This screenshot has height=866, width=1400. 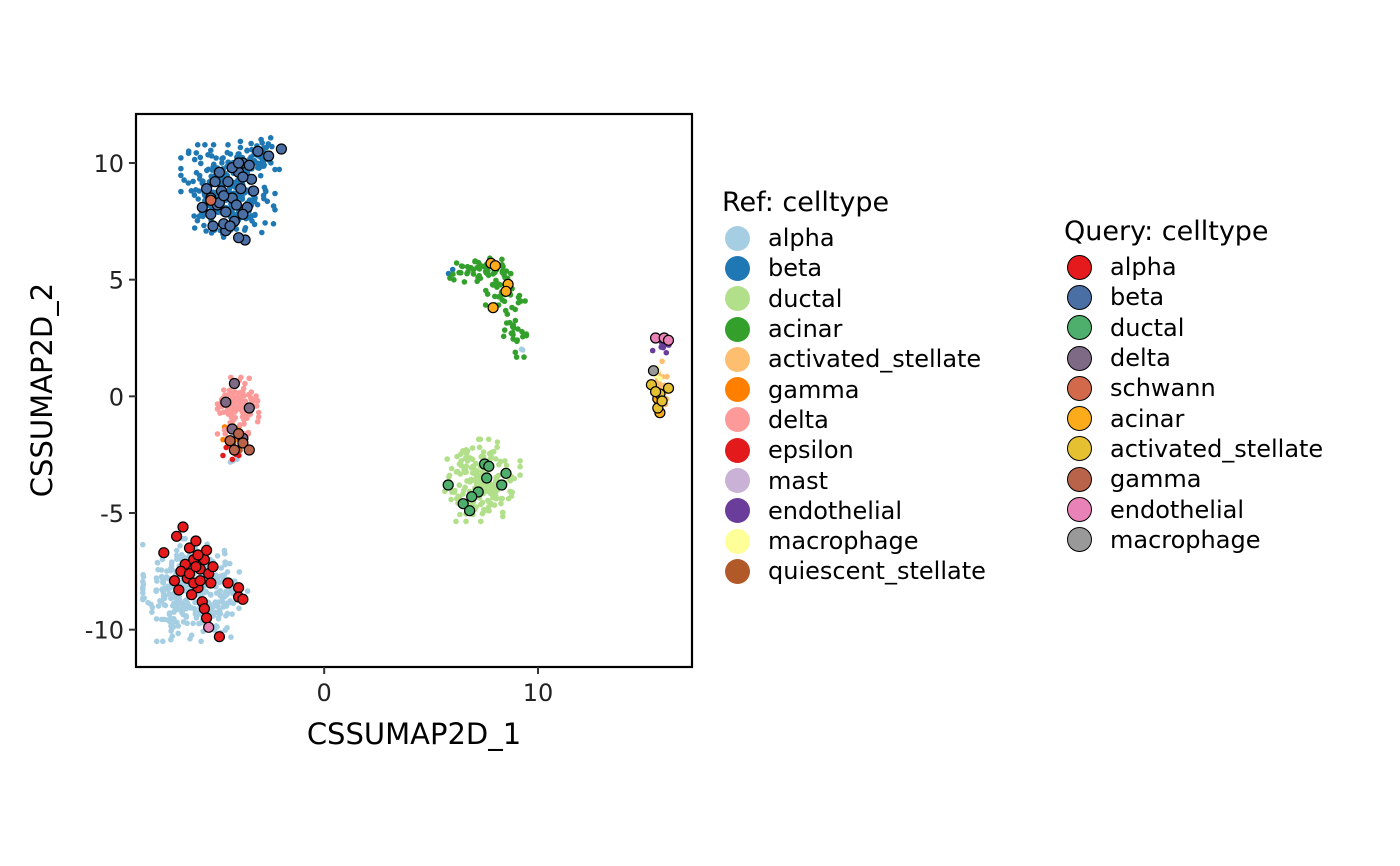 I want to click on y-axis: 10 5 0 -5 -10, so click(x=110, y=397).